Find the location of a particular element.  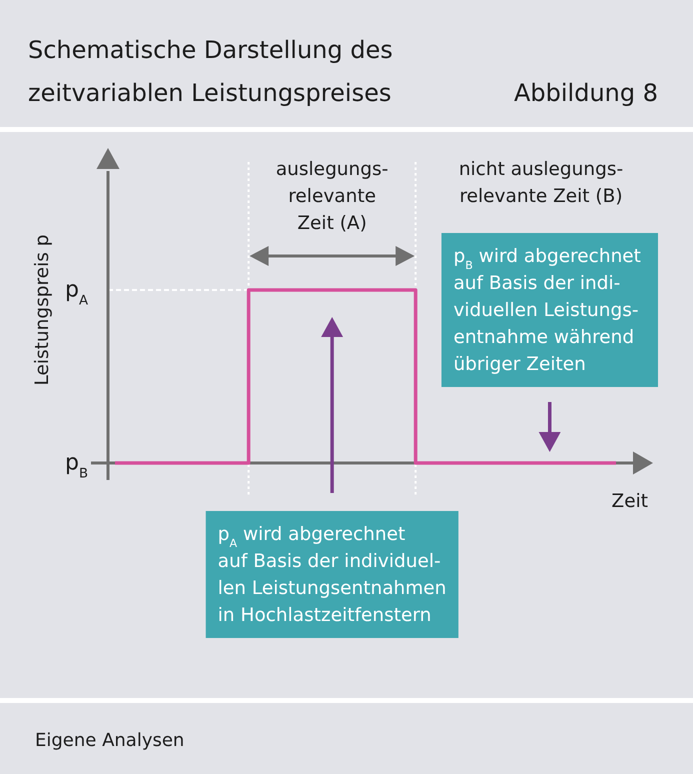

text: nicht auslegungs- relevante Zeit (B) is located at coordinates (541, 183).